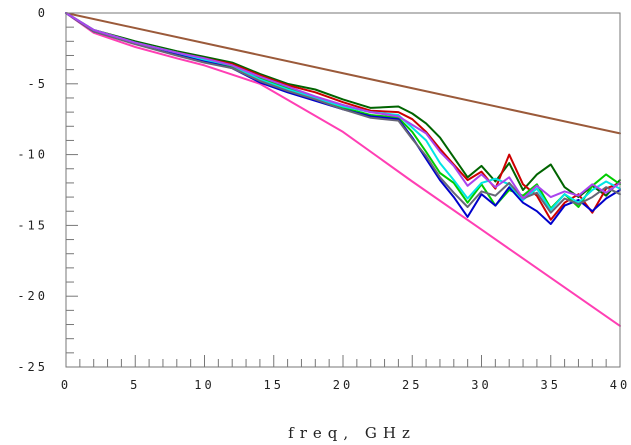 The height and width of the screenshot is (445, 631). I want to click on x-tick-label: 10, so click(204, 385).